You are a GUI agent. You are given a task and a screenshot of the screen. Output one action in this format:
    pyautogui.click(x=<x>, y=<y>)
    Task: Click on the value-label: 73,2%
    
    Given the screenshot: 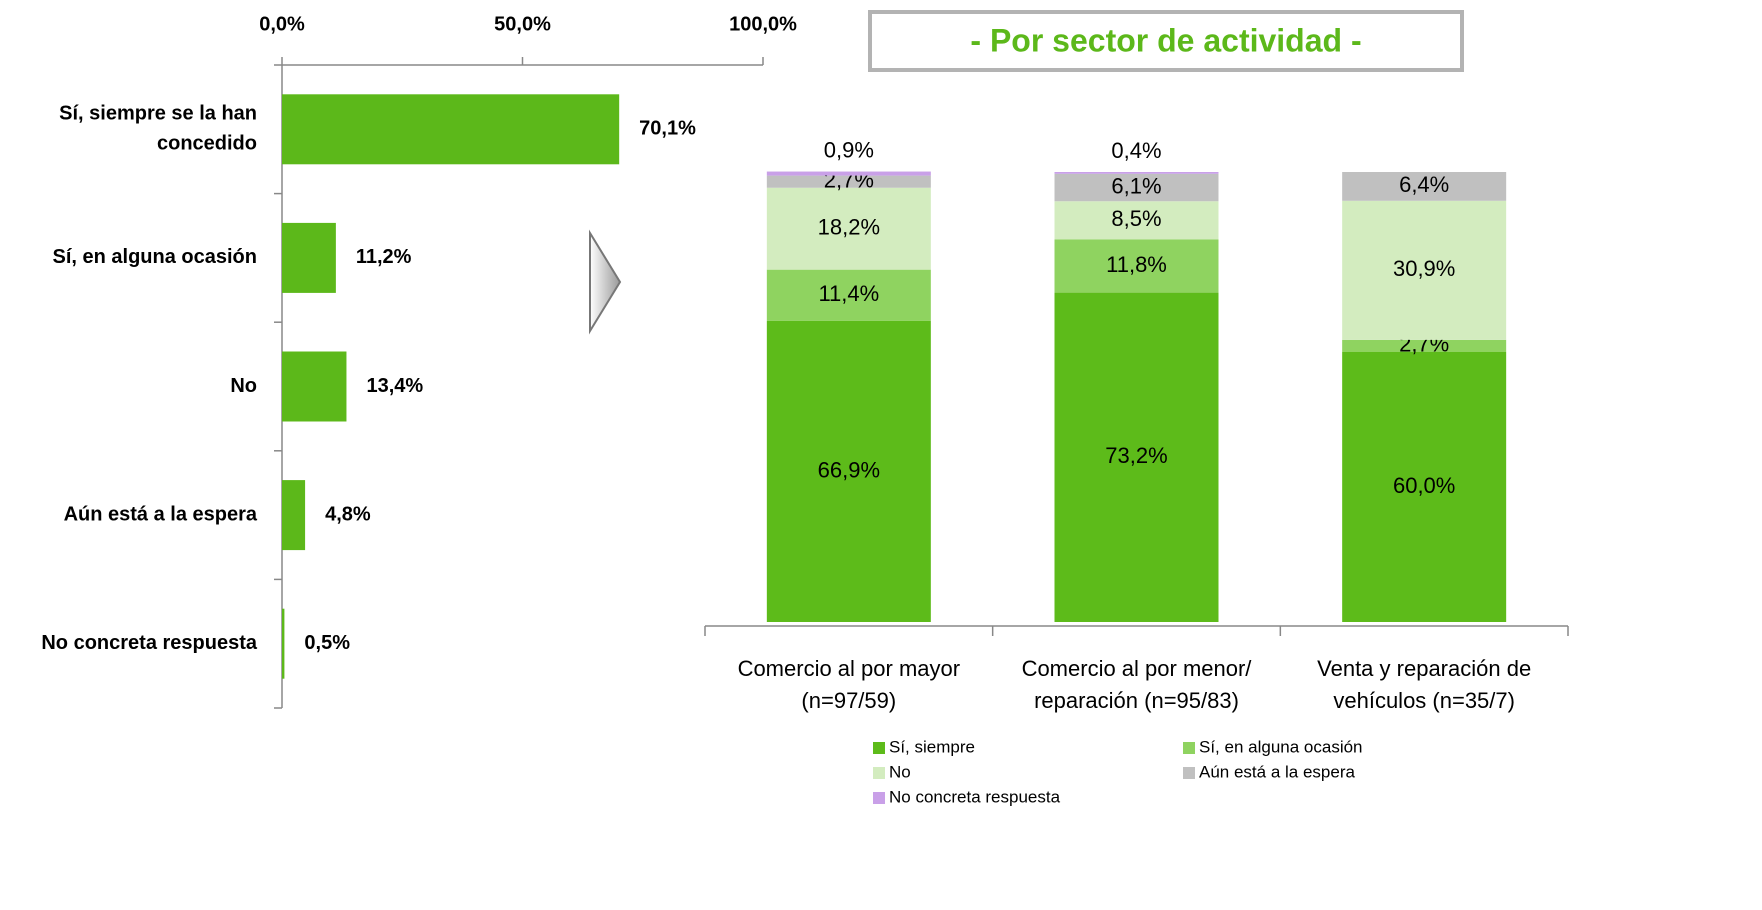 What is the action you would take?
    pyautogui.click(x=1136, y=455)
    